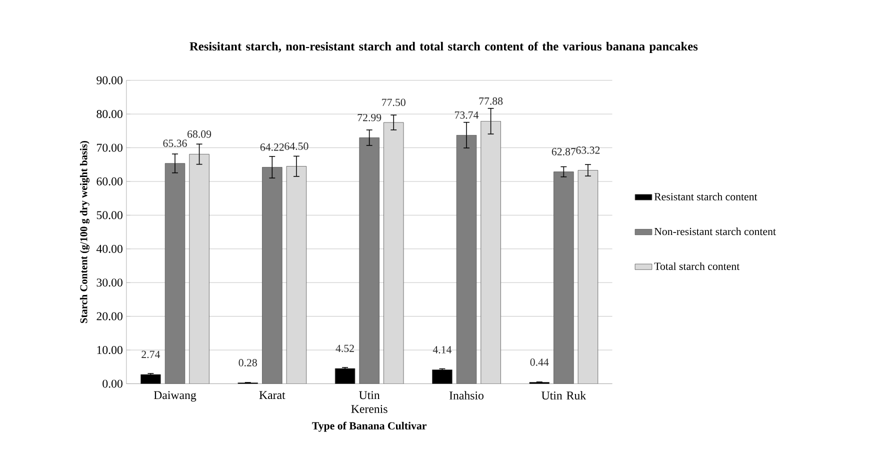 The width and height of the screenshot is (878, 462). What do you see at coordinates (200, 134) in the screenshot?
I see `data-label: 68.09` at bounding box center [200, 134].